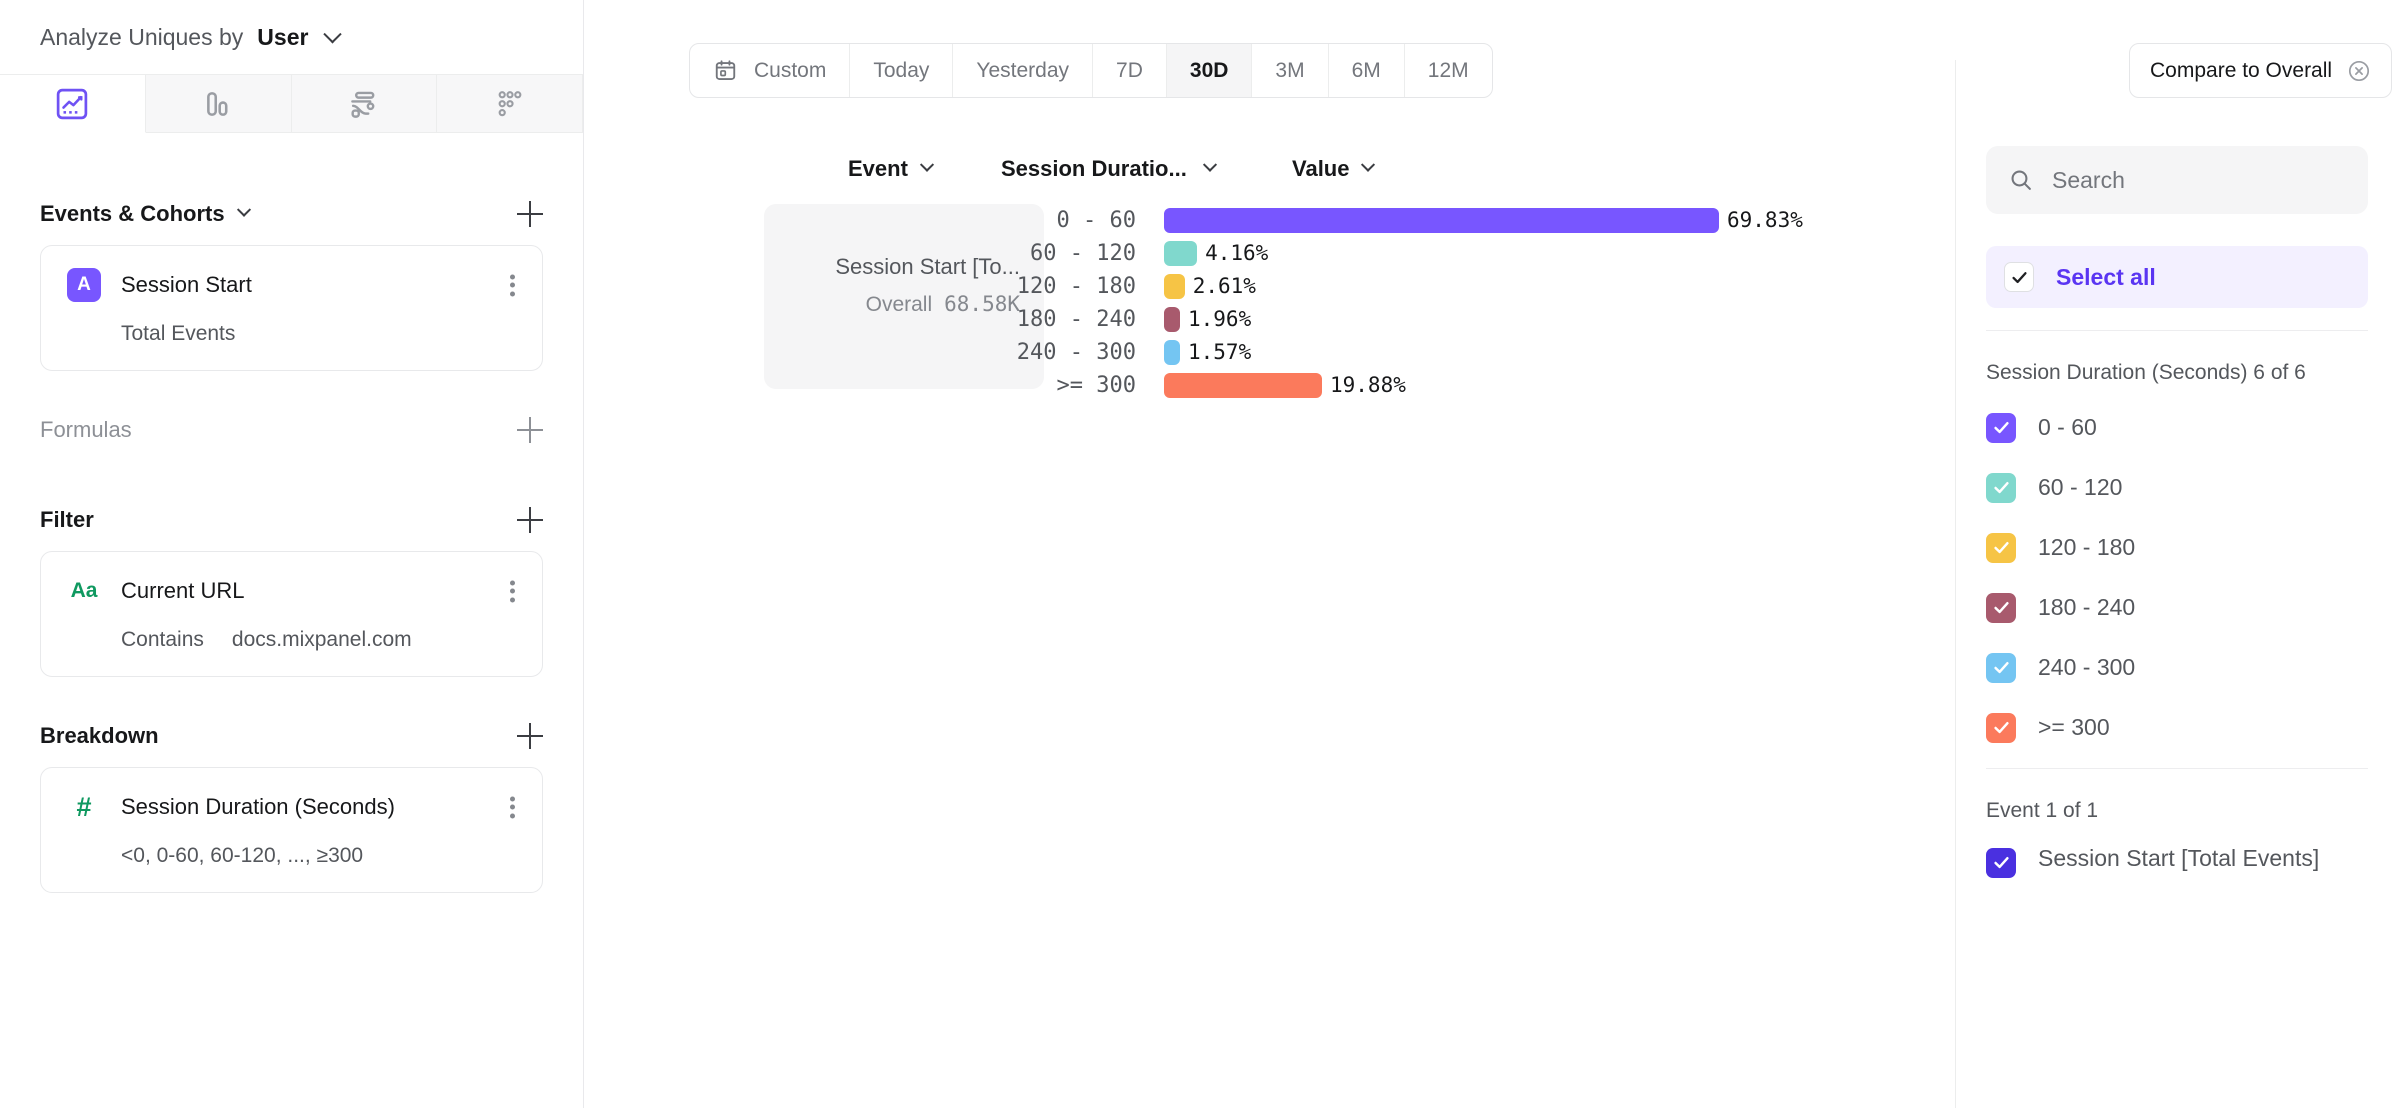  I want to click on tab-grid, so click(510, 104).